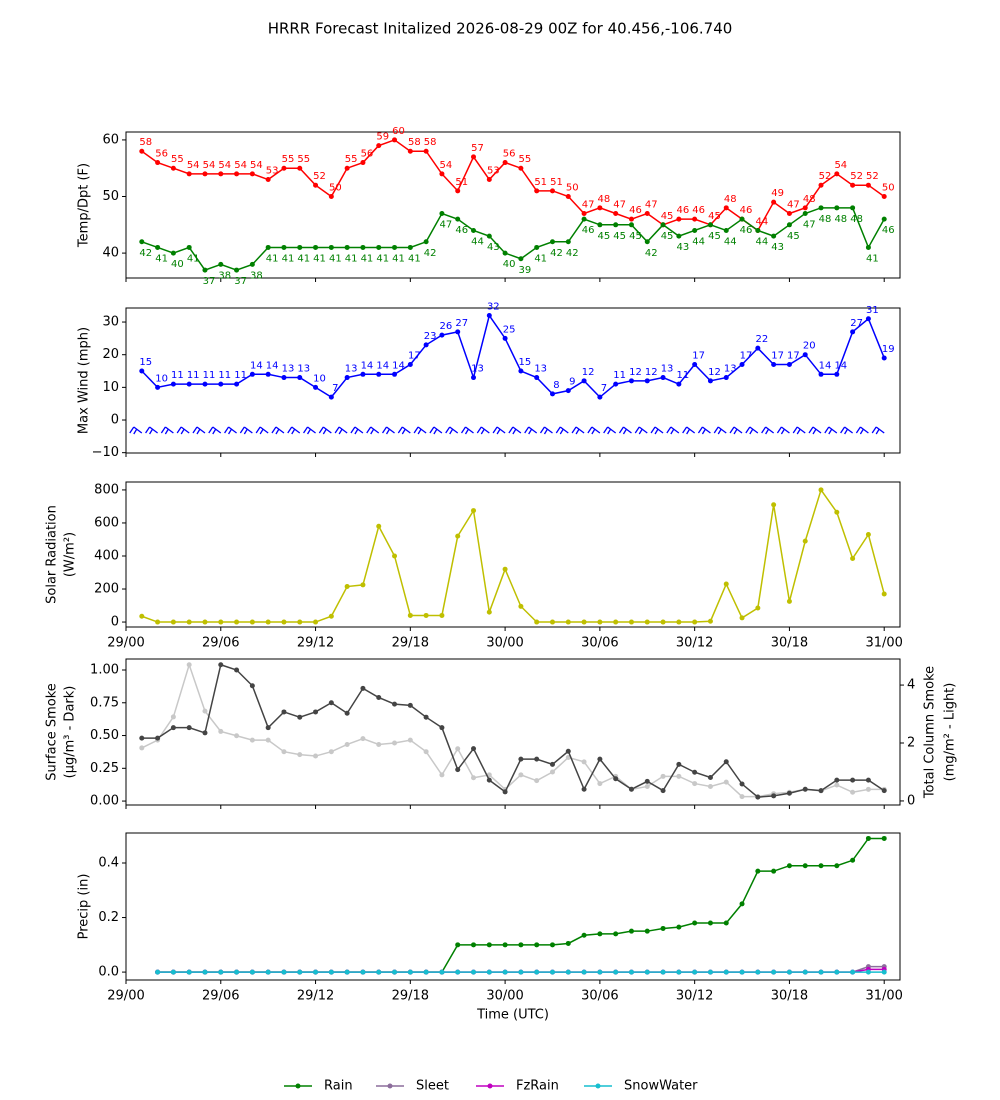 The height and width of the screenshot is (1100, 1000). What do you see at coordinates (410, 996) in the screenshot?
I see `x-tick-label: 29/18` at bounding box center [410, 996].